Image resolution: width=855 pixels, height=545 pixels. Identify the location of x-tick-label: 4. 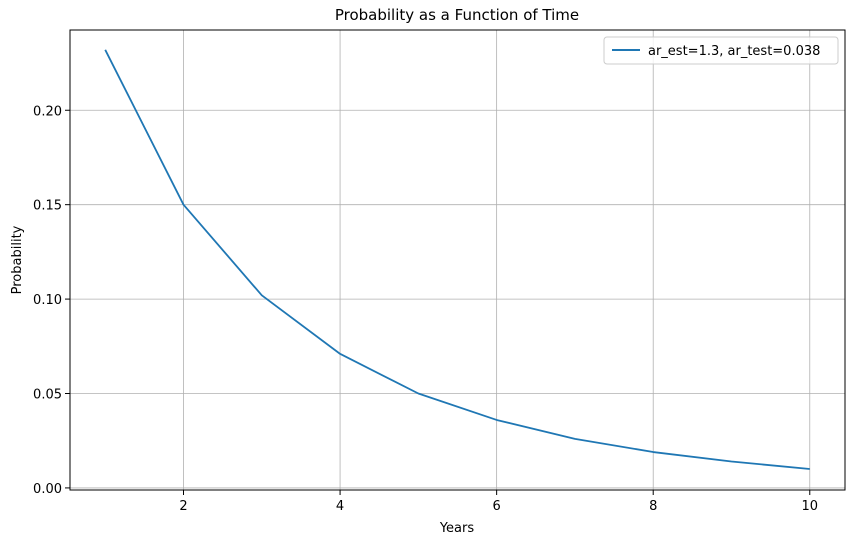
(340, 506).